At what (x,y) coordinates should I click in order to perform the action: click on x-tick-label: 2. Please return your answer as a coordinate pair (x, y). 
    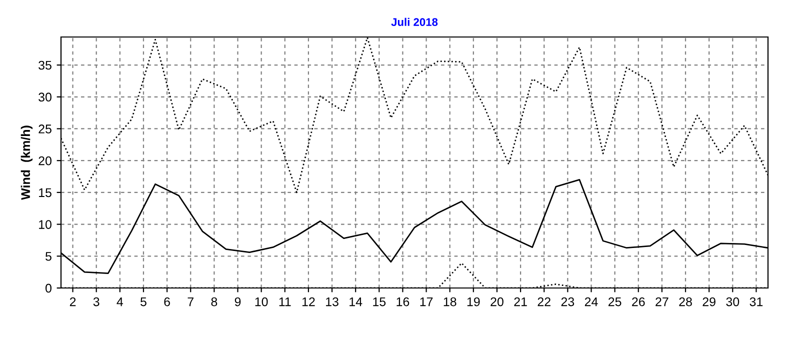
    Looking at the image, I should click on (73, 301).